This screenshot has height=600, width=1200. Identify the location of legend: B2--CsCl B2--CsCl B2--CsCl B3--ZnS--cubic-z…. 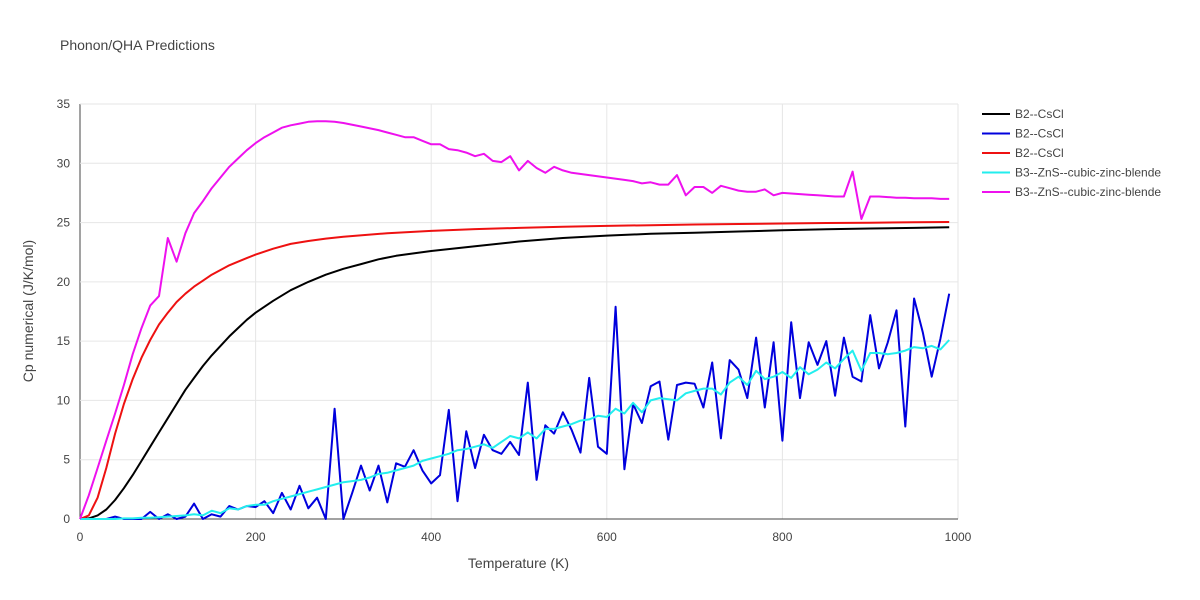
(1071, 153).